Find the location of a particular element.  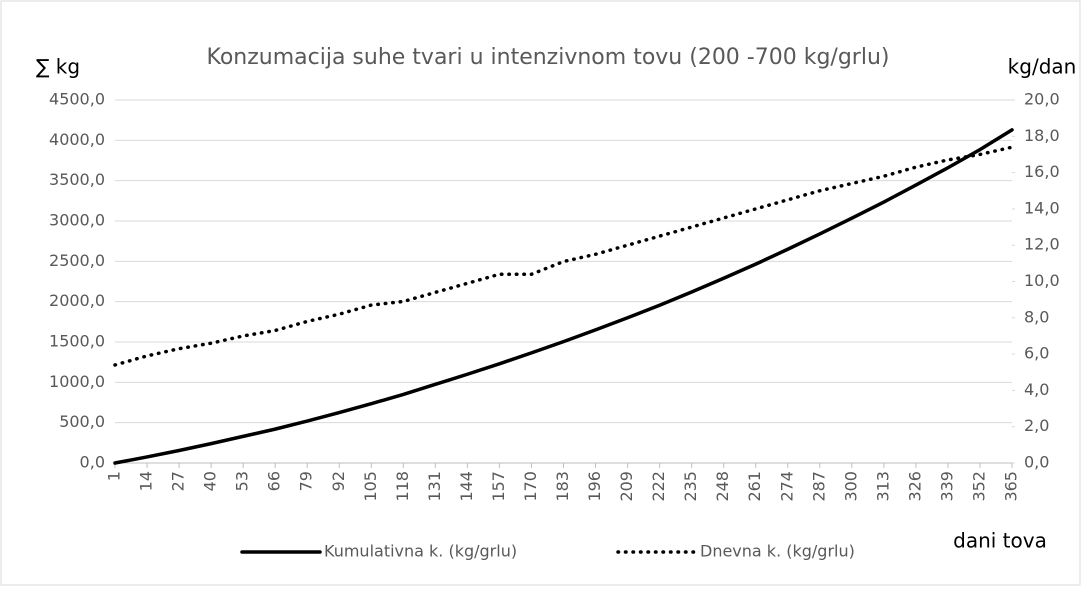

x-tick-label: 105 is located at coordinates (370, 486).